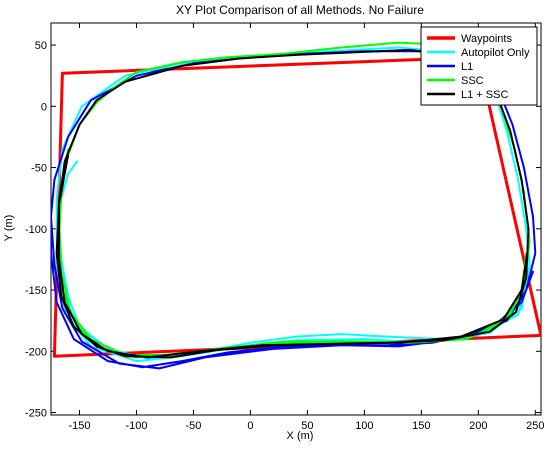  I want to click on legend-label: Waypoints, so click(486, 39).